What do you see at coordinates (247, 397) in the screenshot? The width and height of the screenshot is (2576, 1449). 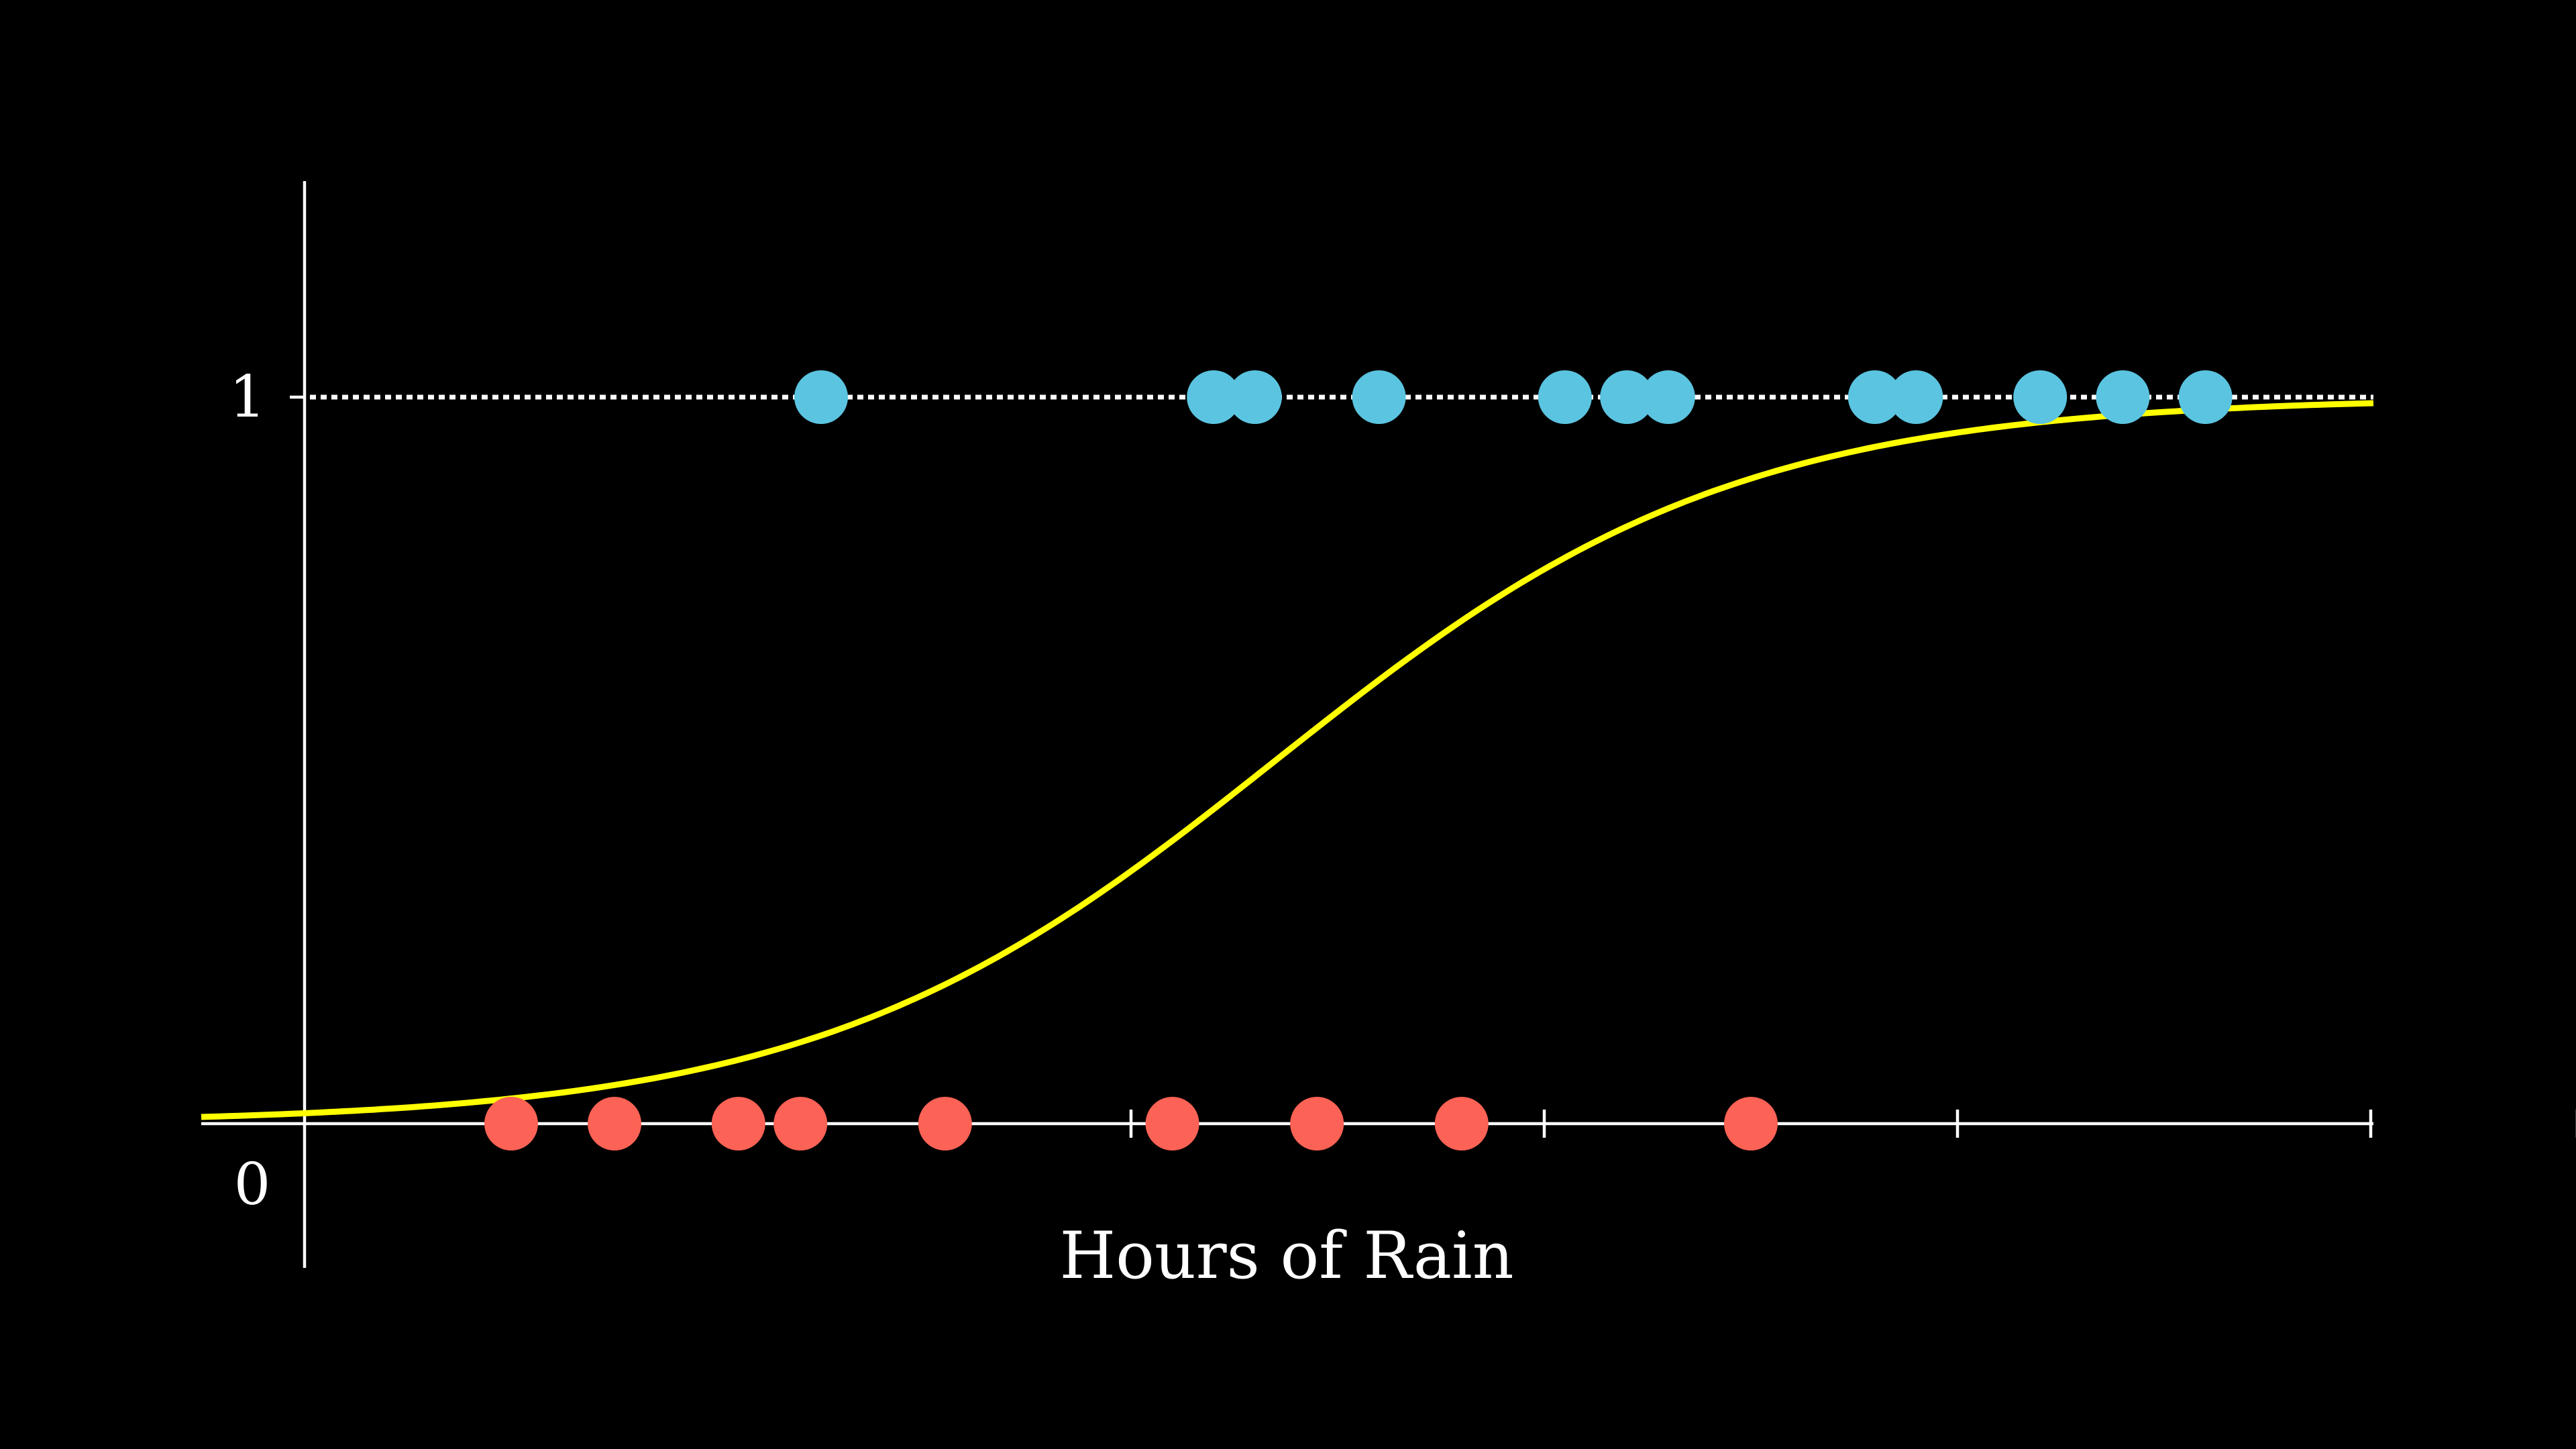 I see `y-tick-label-1: 1` at bounding box center [247, 397].